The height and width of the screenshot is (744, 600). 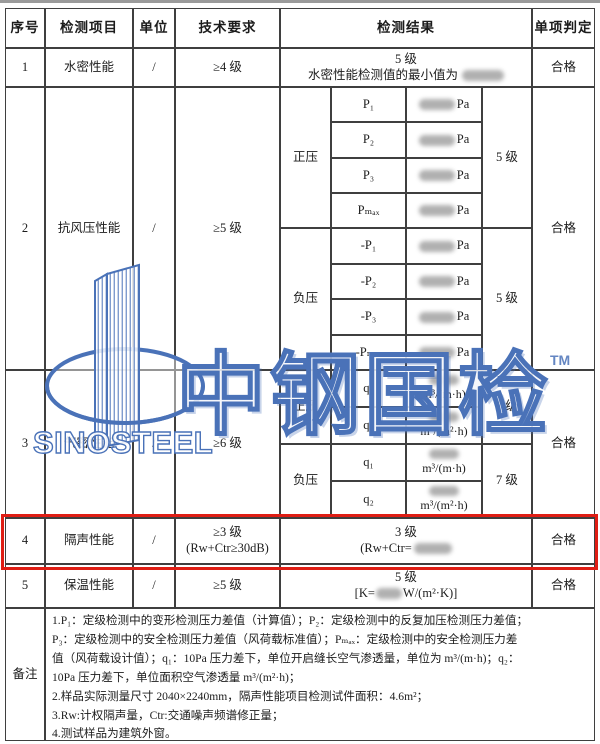 What do you see at coordinates (305, 407) in the screenshot?
I see `row3-positive-label: 正压` at bounding box center [305, 407].